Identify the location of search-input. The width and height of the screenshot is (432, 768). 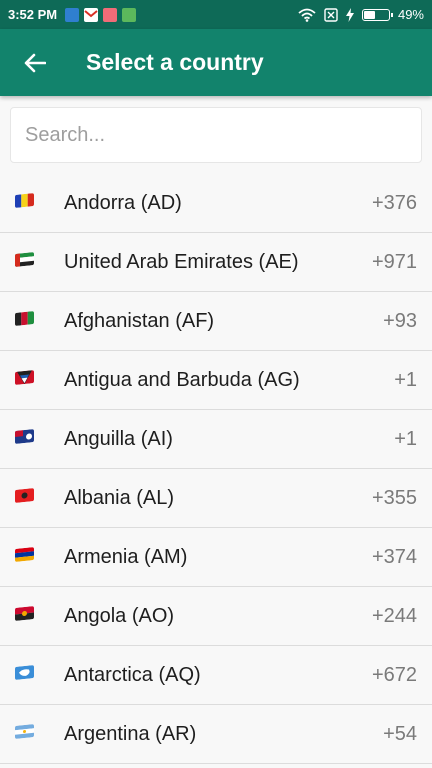
(216, 135).